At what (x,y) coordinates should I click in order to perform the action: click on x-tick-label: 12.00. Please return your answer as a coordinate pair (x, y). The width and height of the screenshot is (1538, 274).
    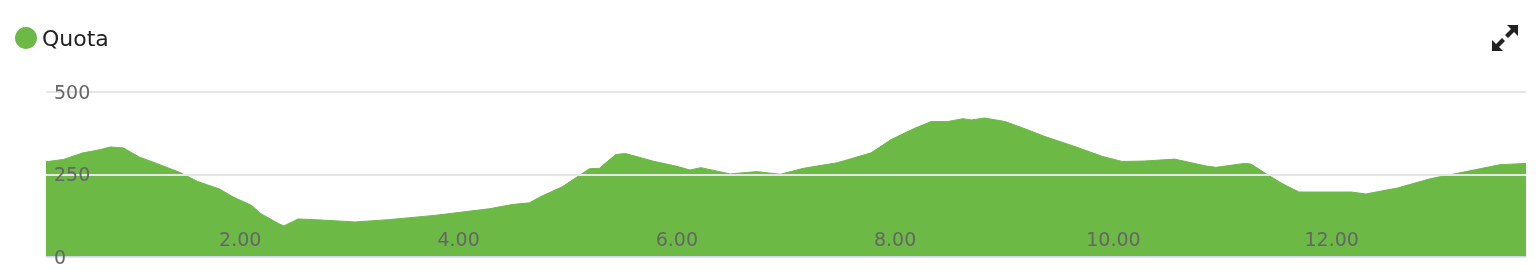
    Looking at the image, I should click on (1331, 239).